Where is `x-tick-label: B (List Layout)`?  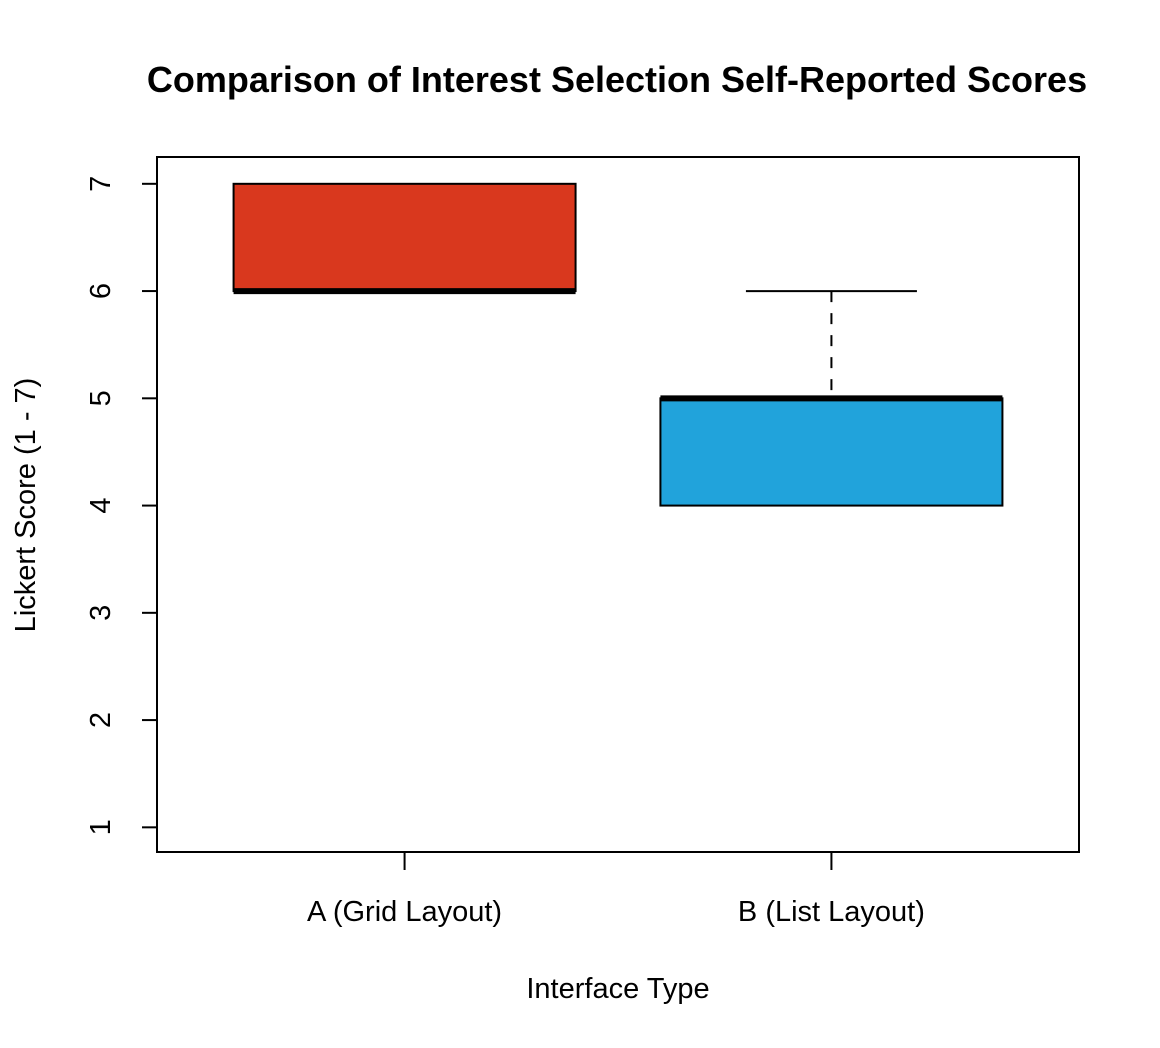 x-tick-label: B (List Layout) is located at coordinates (831, 912).